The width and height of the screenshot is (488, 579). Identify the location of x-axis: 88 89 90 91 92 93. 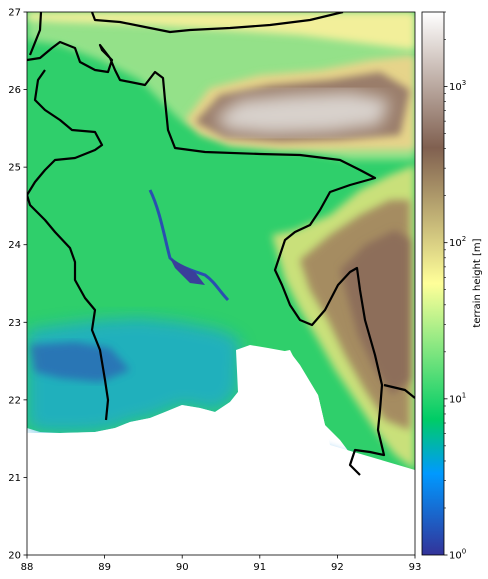
(221, 564).